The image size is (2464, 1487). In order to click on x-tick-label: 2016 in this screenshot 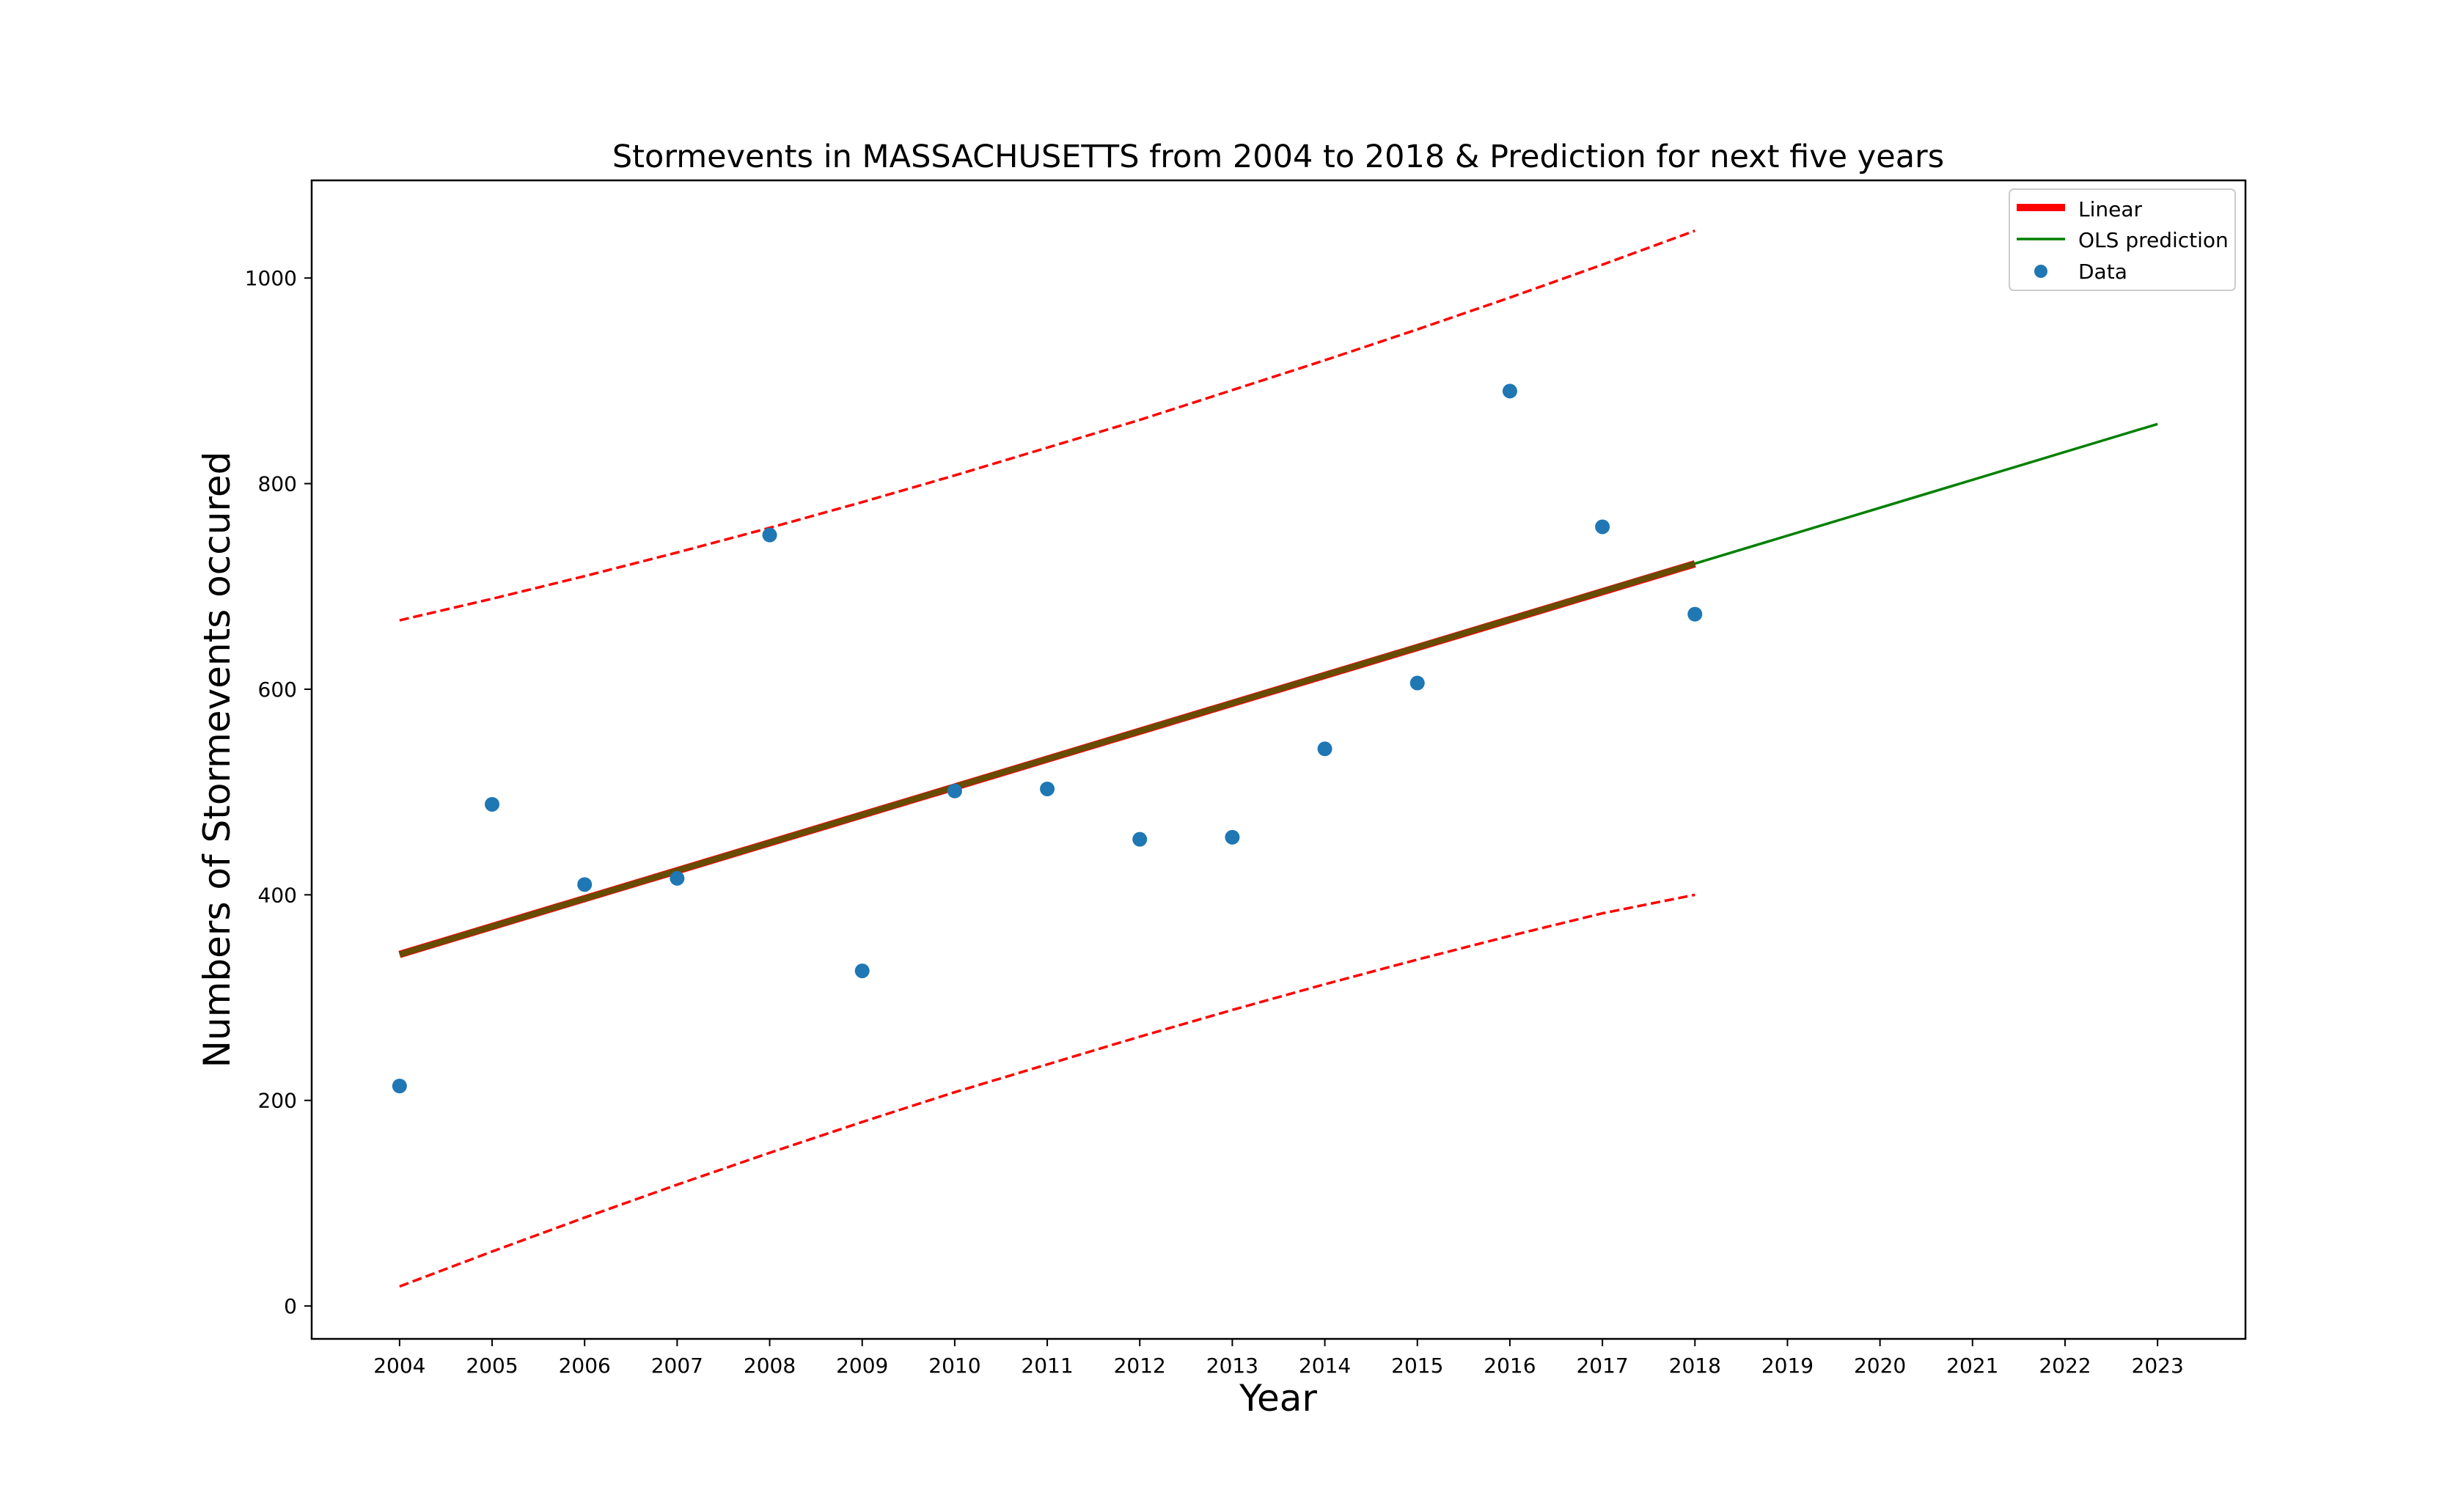, I will do `click(1510, 1366)`.